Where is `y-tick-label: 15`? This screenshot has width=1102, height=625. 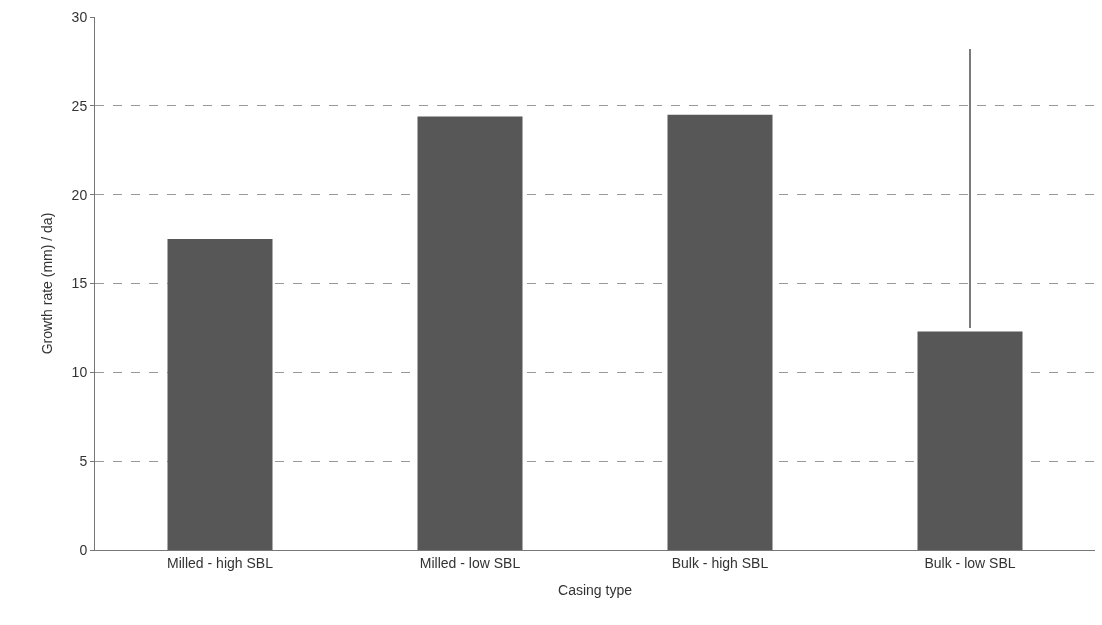
y-tick-label: 15 is located at coordinates (79, 283).